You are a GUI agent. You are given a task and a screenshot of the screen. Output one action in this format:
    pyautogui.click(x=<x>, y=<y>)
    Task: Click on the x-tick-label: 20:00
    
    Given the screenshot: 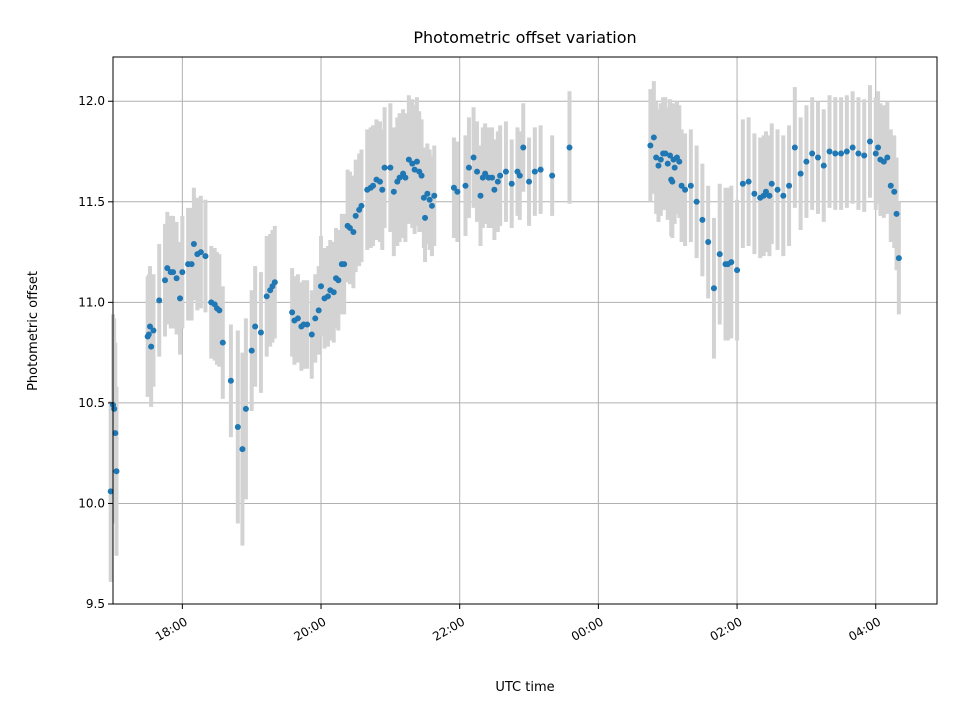 What is the action you would take?
    pyautogui.click(x=310, y=628)
    